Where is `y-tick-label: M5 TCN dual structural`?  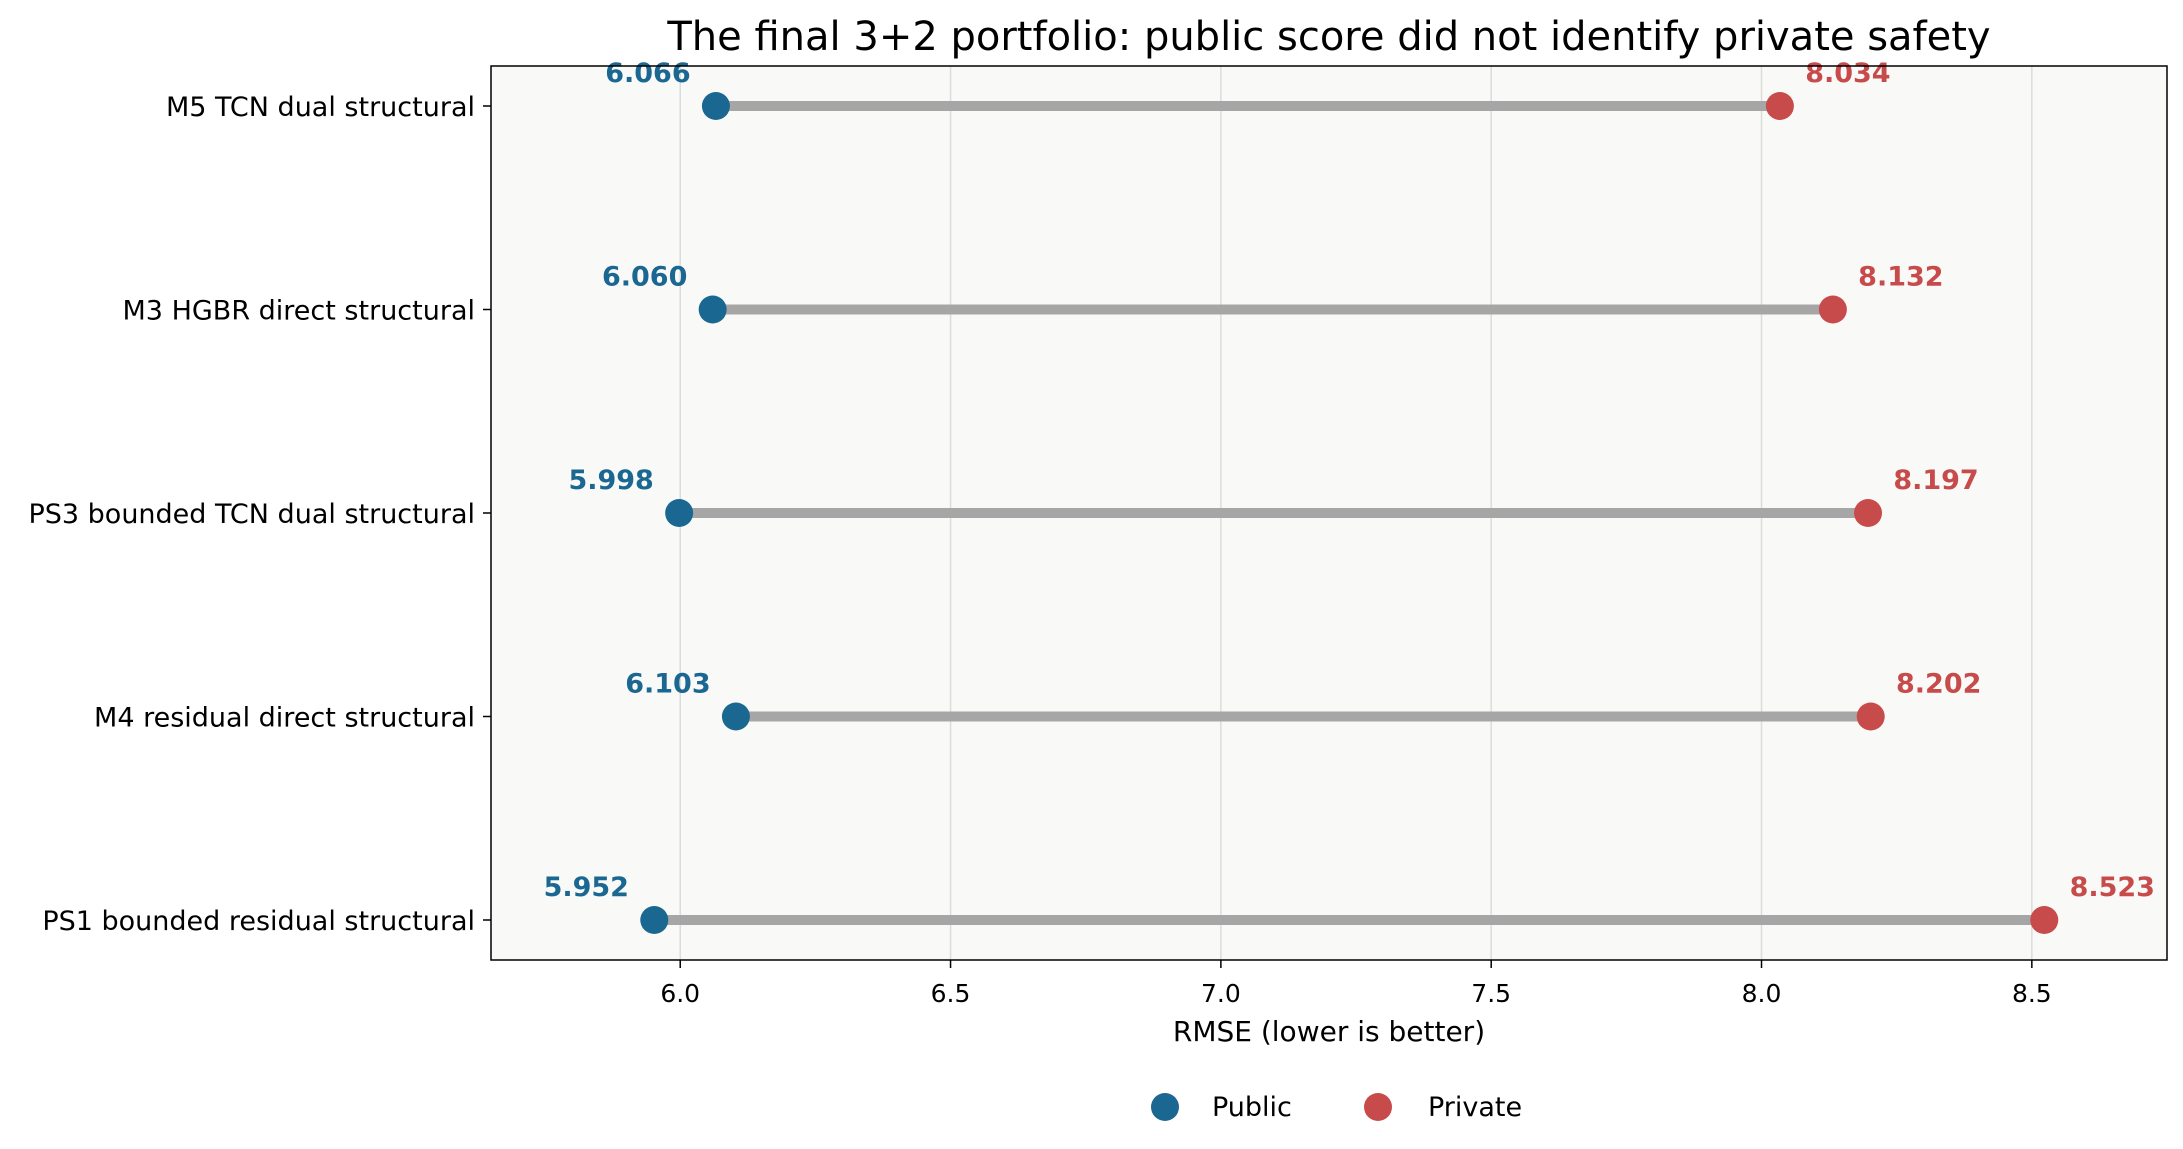 y-tick-label: M5 TCN dual structural is located at coordinates (320, 107).